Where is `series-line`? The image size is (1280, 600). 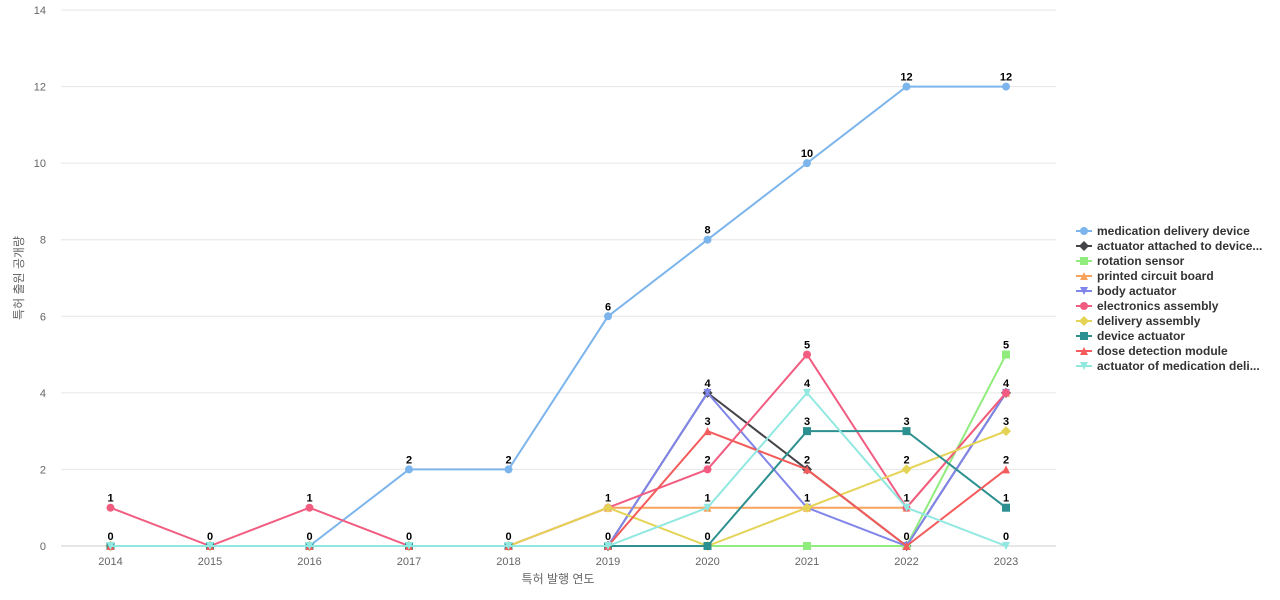
series-line is located at coordinates (558, 488).